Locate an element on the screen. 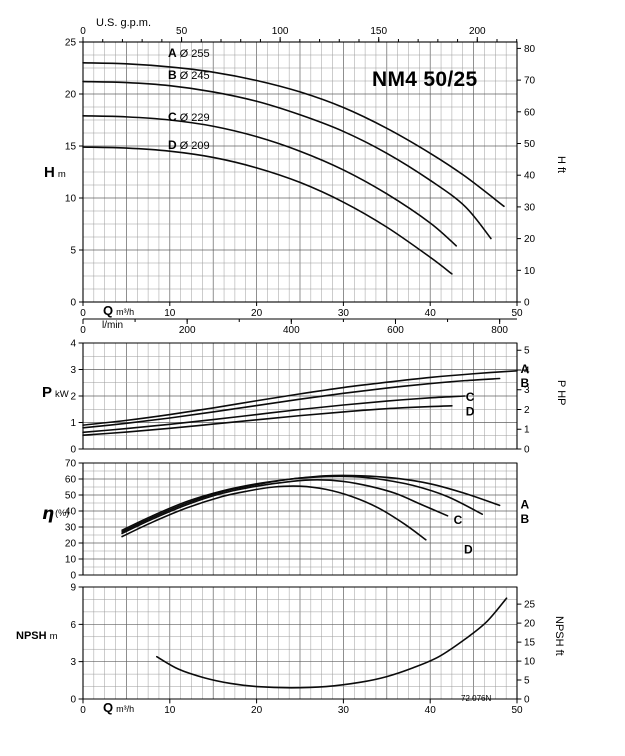 Image resolution: width=625 pixels, height=756 pixels. curve-letter-a: A is located at coordinates (172, 53).